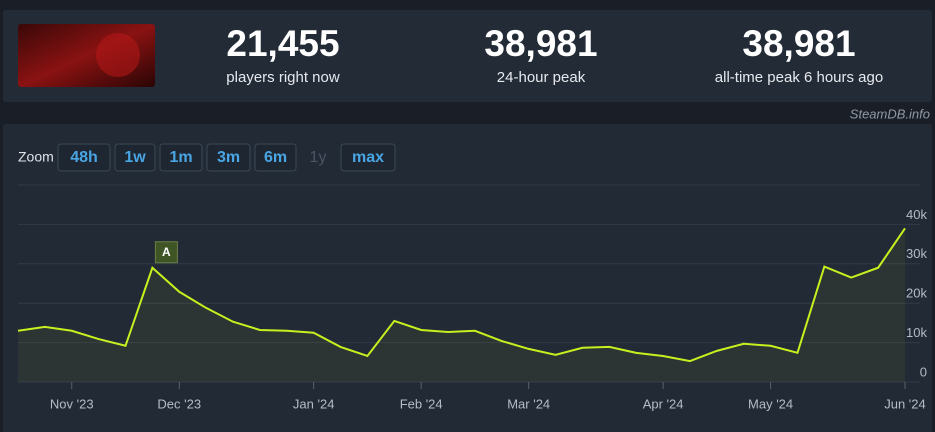  Describe the element at coordinates (770, 403) in the screenshot. I see `x-tick-label: May '24` at that location.